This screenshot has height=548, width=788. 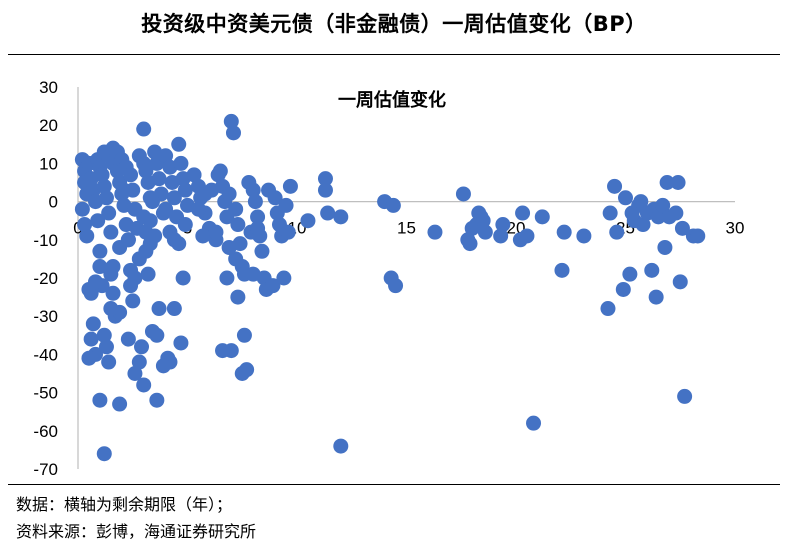 I want to click on chart-title: 一周估值变化, so click(x=392, y=100).